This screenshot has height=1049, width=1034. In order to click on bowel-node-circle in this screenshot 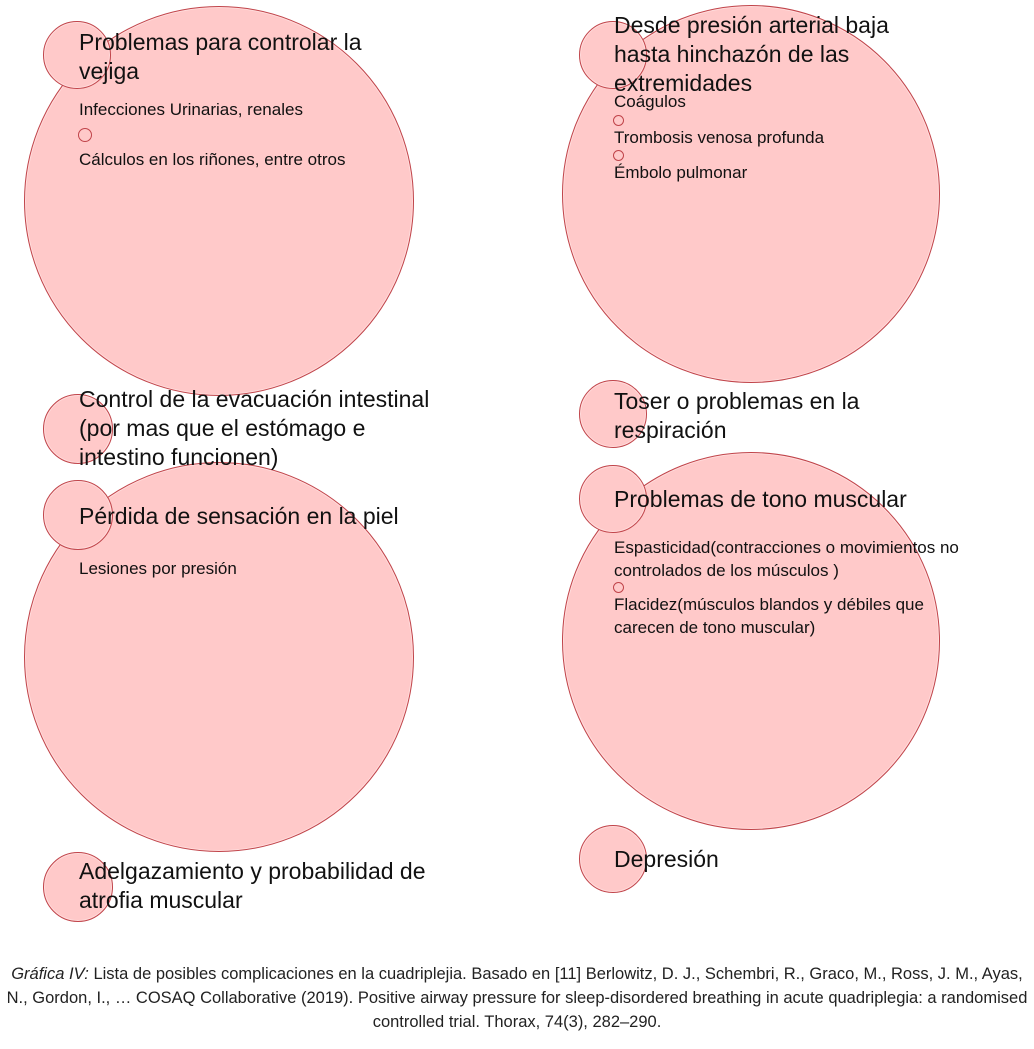, I will do `click(78, 429)`.